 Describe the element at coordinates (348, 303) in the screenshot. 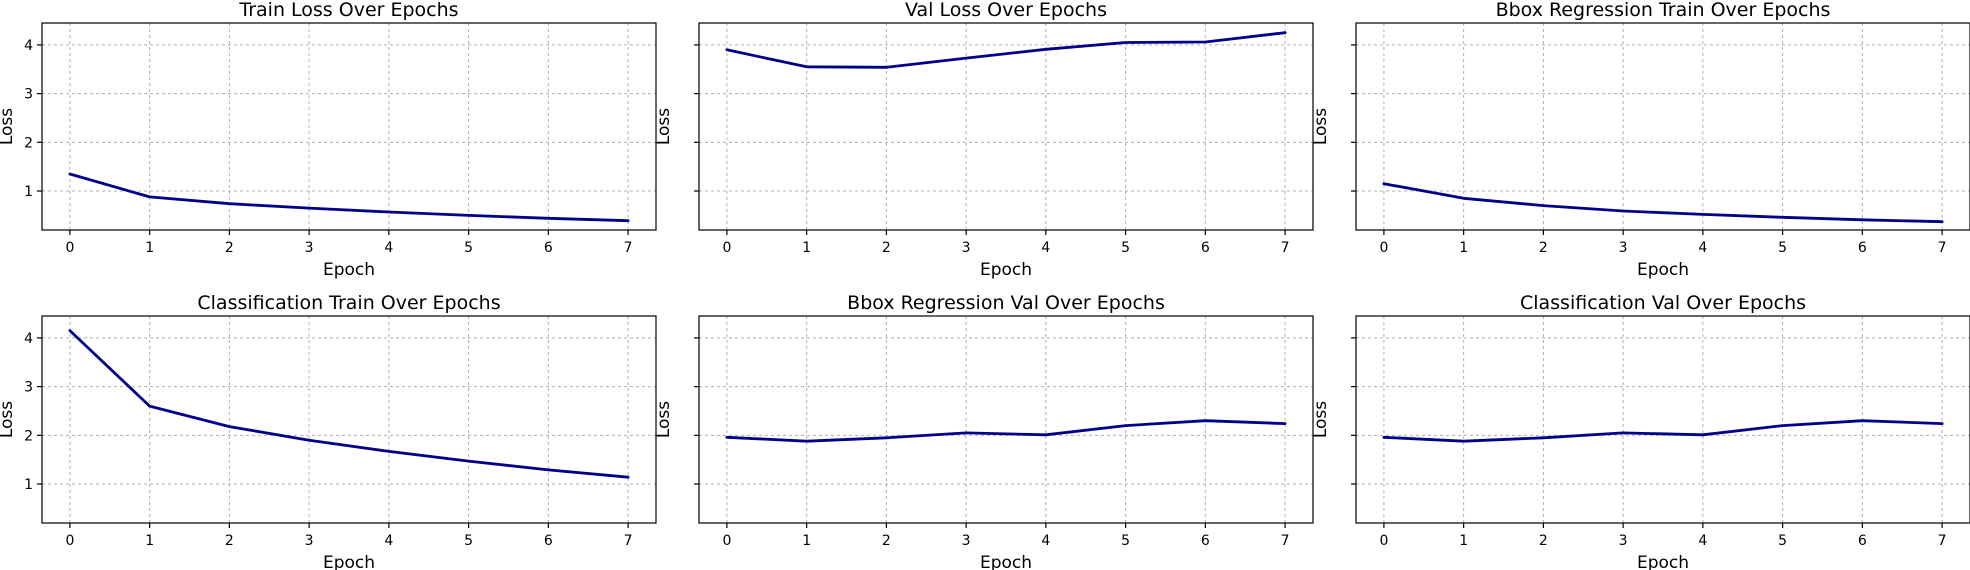

I see `chart-title: Classification Train Over Epochs` at that location.